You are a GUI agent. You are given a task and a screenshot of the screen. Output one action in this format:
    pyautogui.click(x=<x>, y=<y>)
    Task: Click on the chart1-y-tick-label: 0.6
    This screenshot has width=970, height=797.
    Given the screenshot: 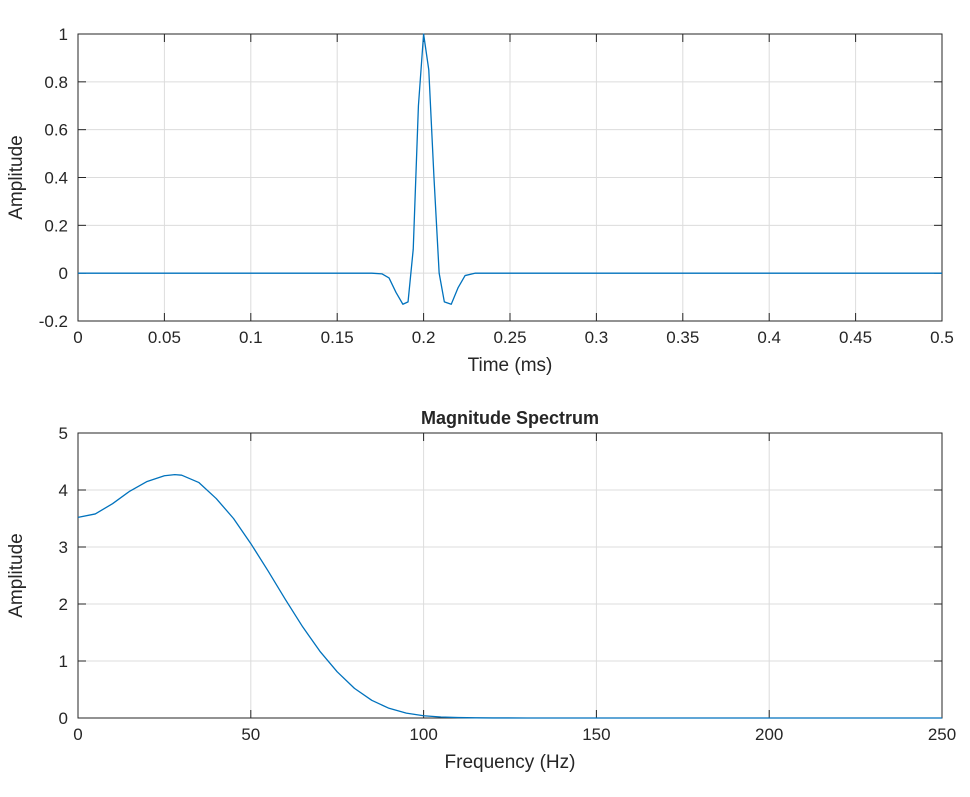 What is the action you would take?
    pyautogui.click(x=56, y=130)
    